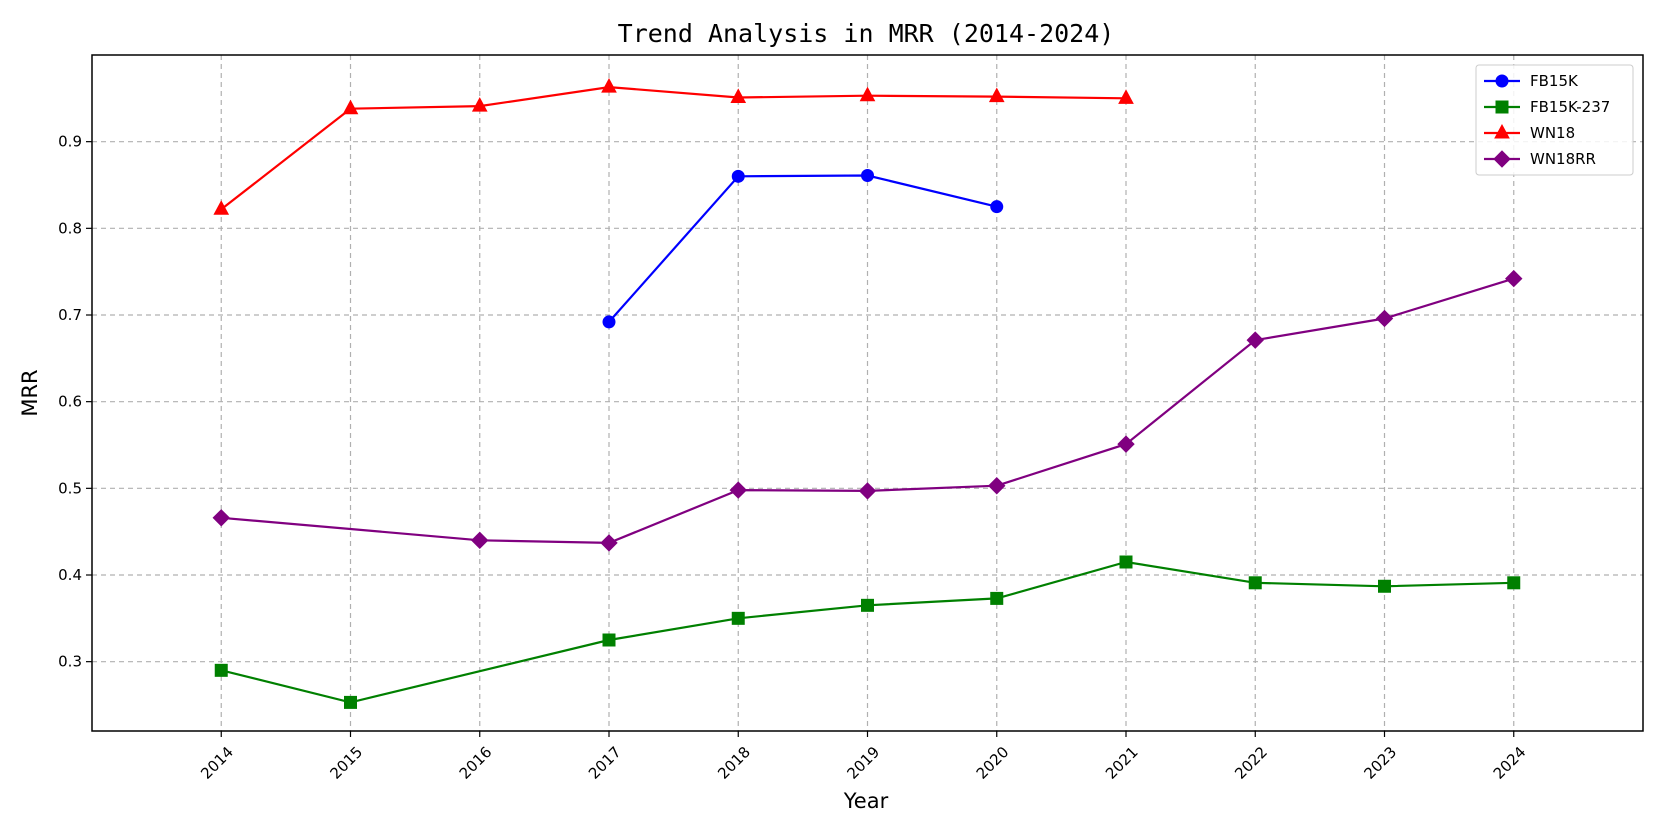 The height and width of the screenshot is (830, 1661). Describe the element at coordinates (993, 763) in the screenshot. I see `x-tick-label: 2020` at that location.